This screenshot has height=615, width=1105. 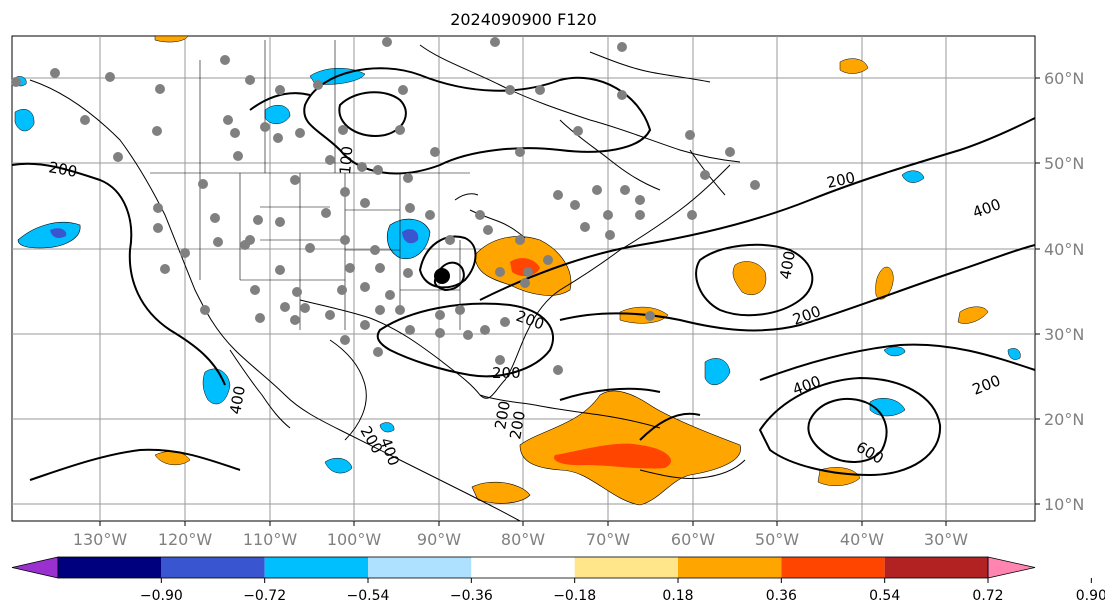 What do you see at coordinates (973, 315) in the screenshot?
I see `anomaly-orange-atlantic3` at bounding box center [973, 315].